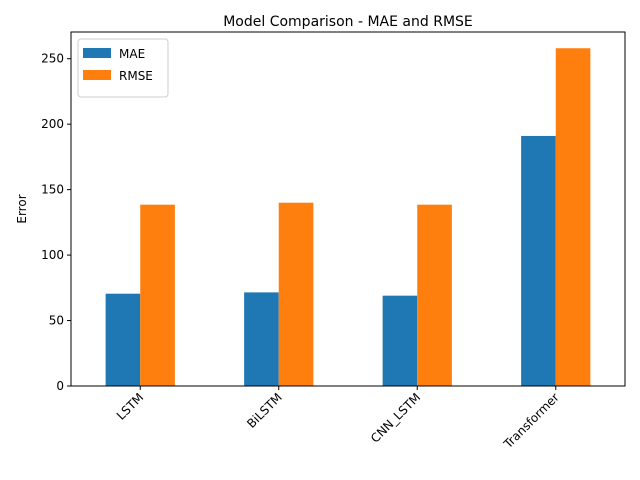 This screenshot has height=480, width=640. What do you see at coordinates (60, 386) in the screenshot?
I see `y-tick-label: 0` at bounding box center [60, 386].